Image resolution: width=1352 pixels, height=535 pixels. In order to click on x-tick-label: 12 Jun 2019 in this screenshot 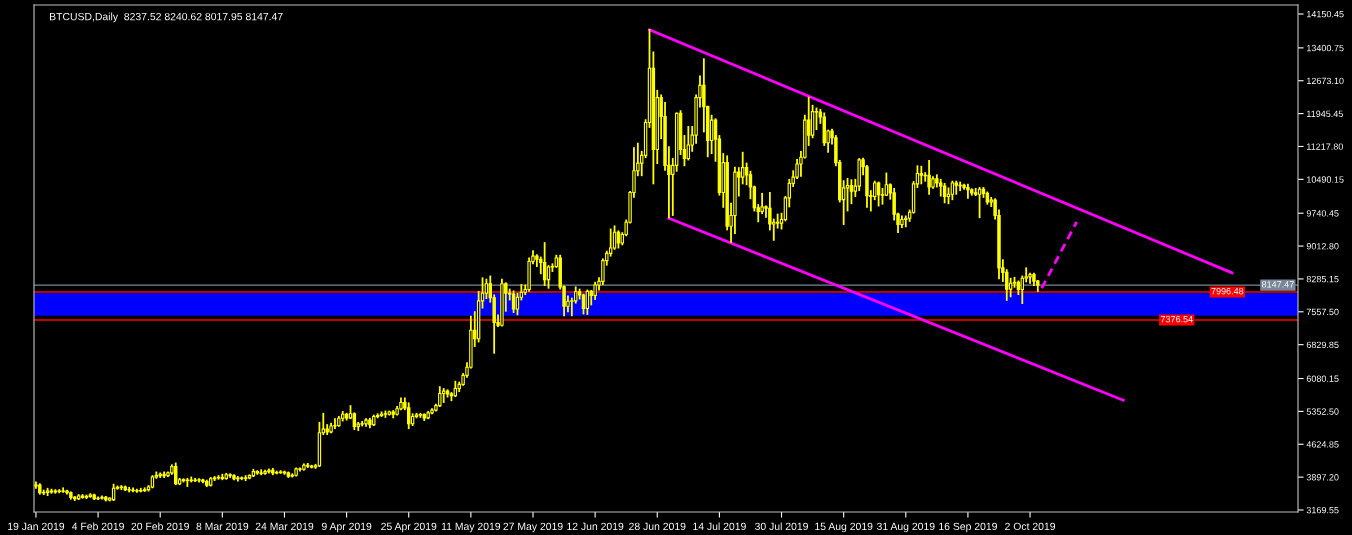, I will do `click(595, 526)`.